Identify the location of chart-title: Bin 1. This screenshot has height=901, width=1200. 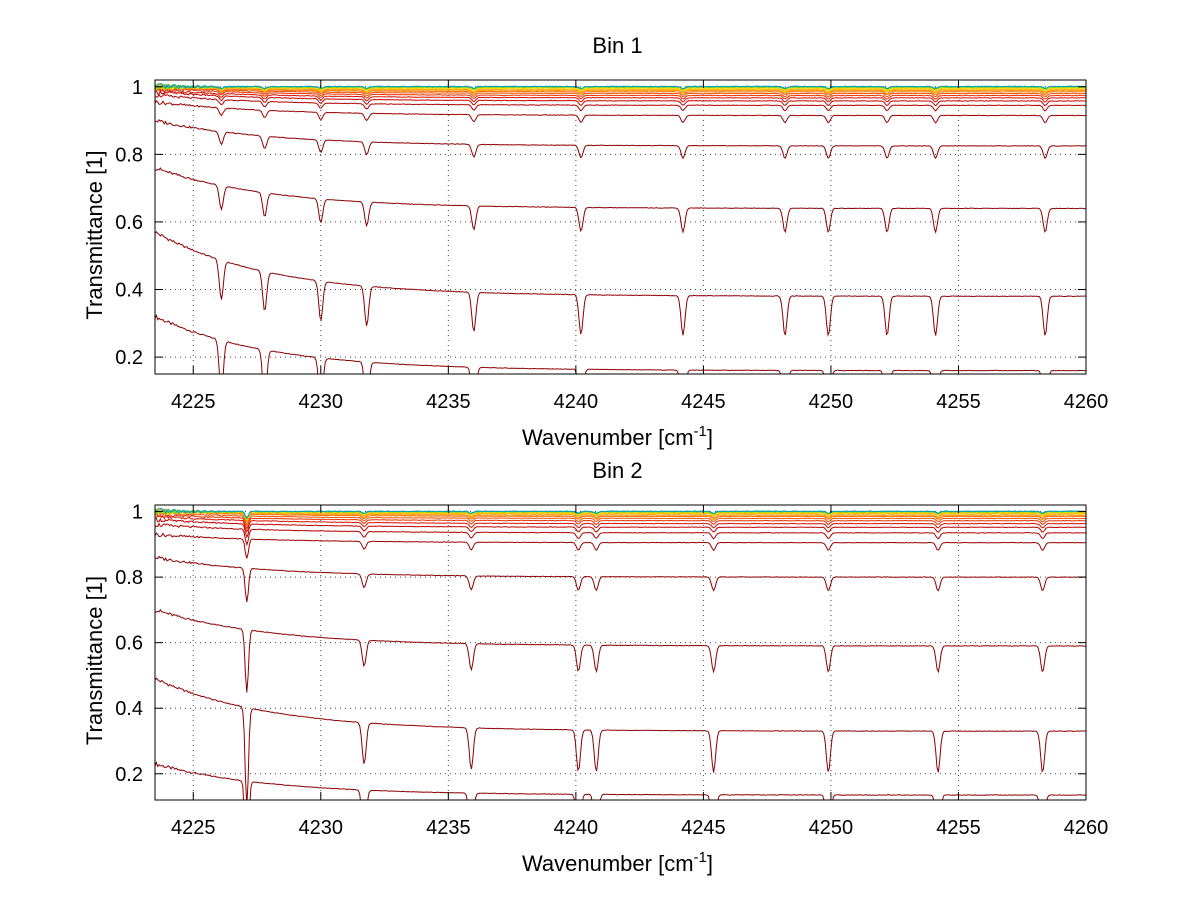
(617, 45).